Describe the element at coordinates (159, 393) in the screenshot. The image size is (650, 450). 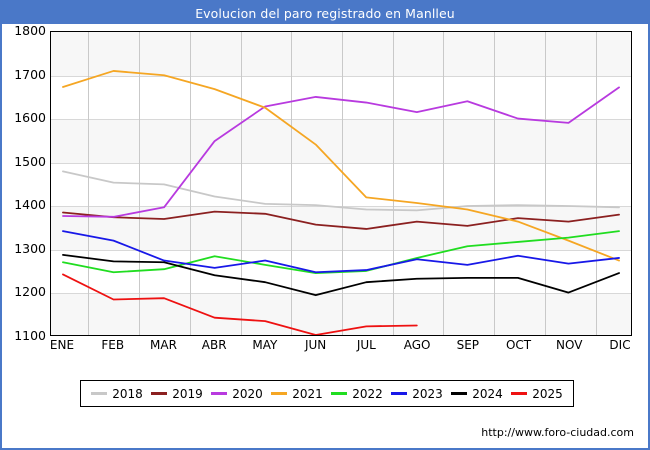
I see `legend-swatch-2019` at that location.